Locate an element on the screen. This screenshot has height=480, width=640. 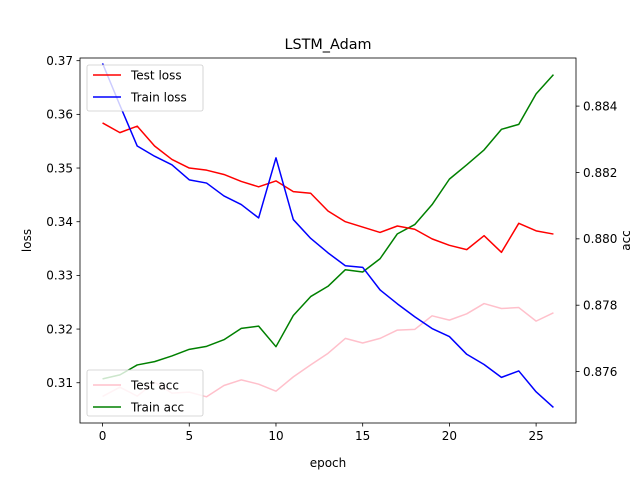
y-left-tick-label: 0.37 is located at coordinates (59, 61).